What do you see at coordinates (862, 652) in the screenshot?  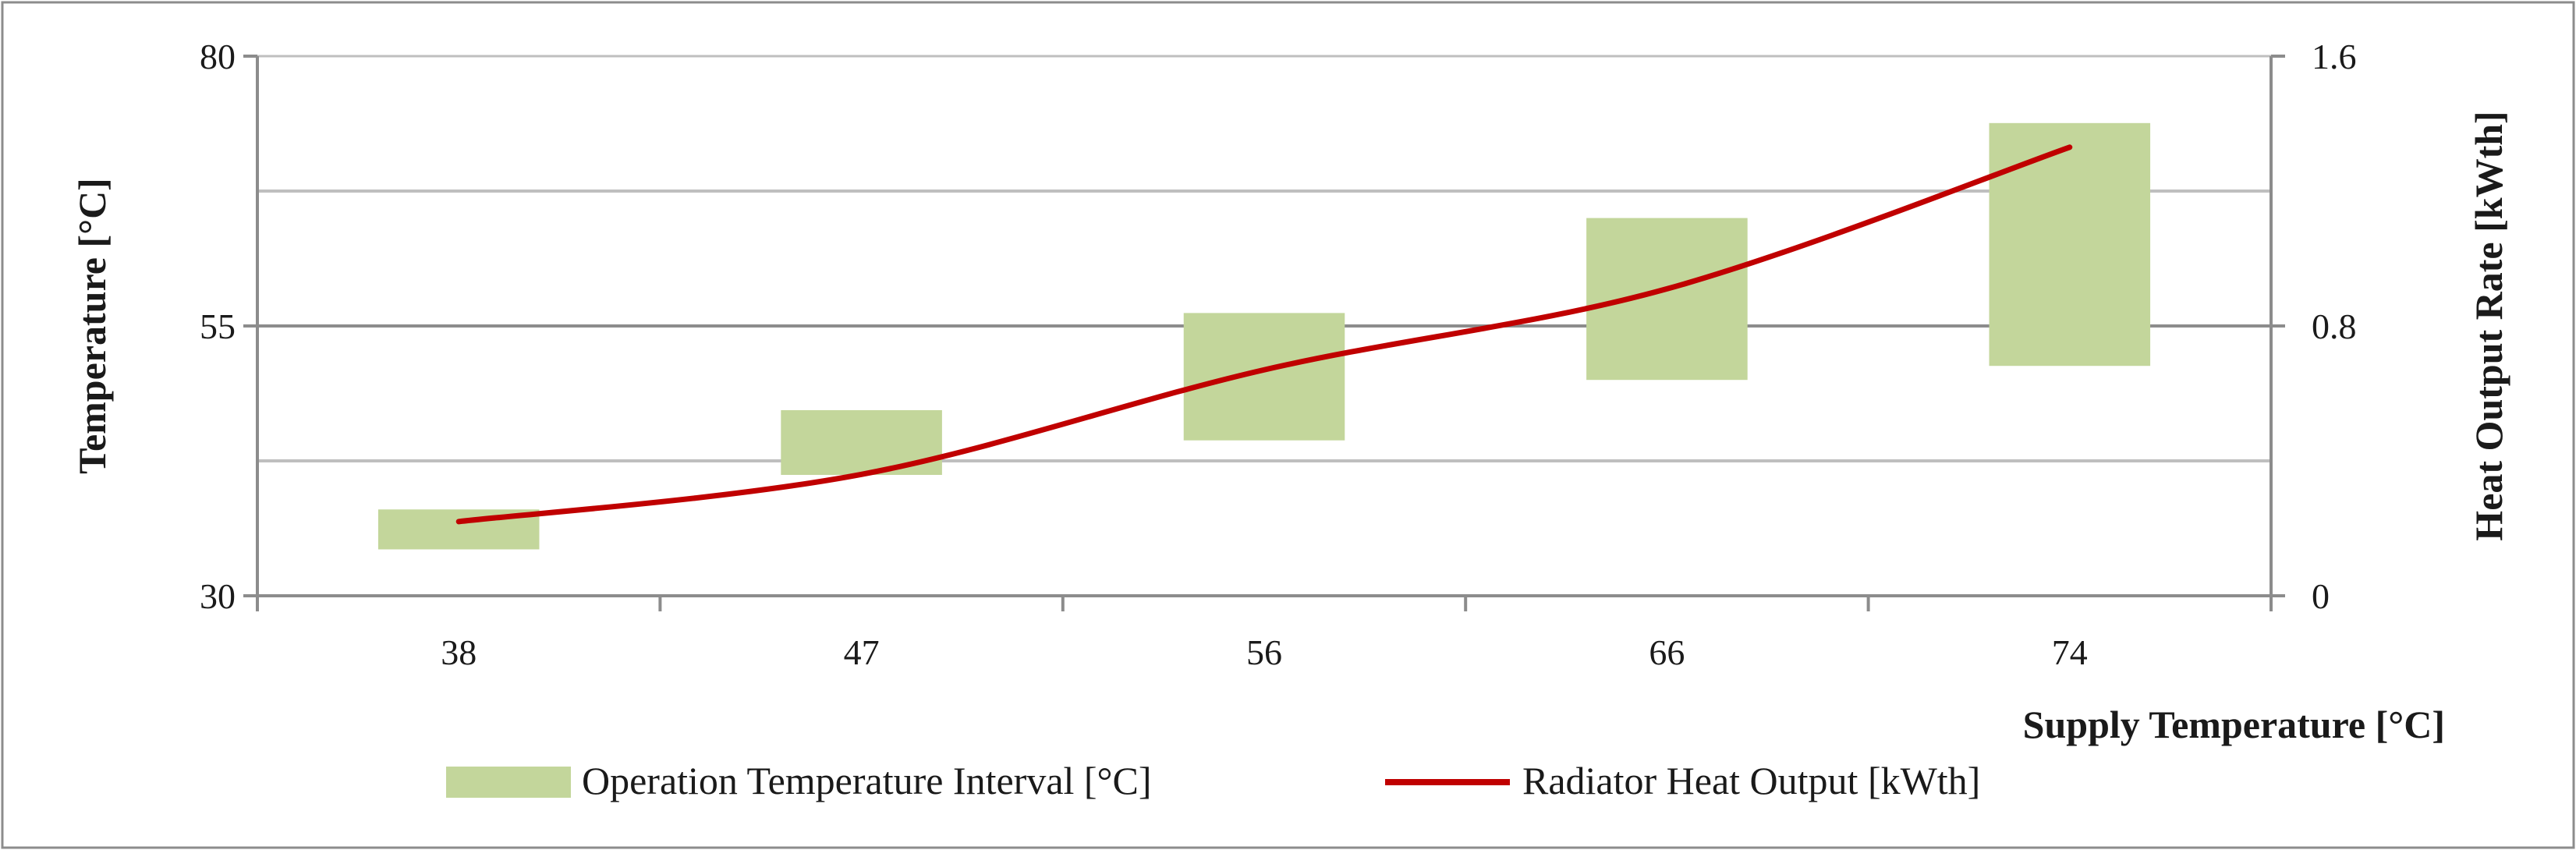 I see `x-tick-label: 47` at bounding box center [862, 652].